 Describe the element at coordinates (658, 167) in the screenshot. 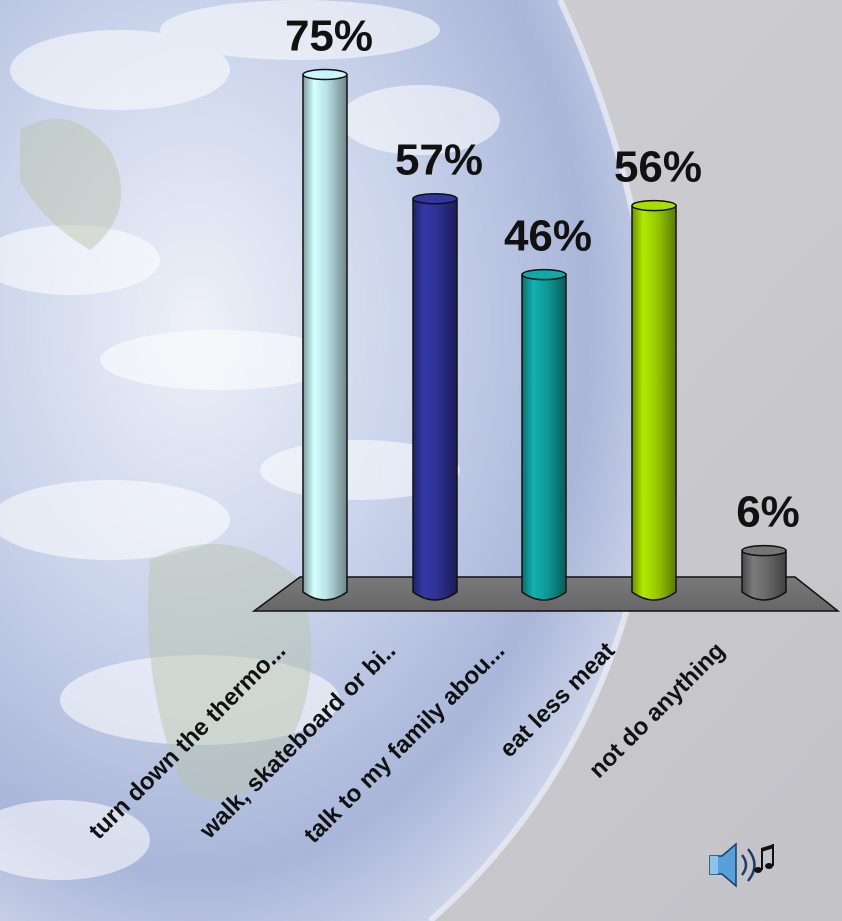

I see `bar-value-label: 56%` at that location.